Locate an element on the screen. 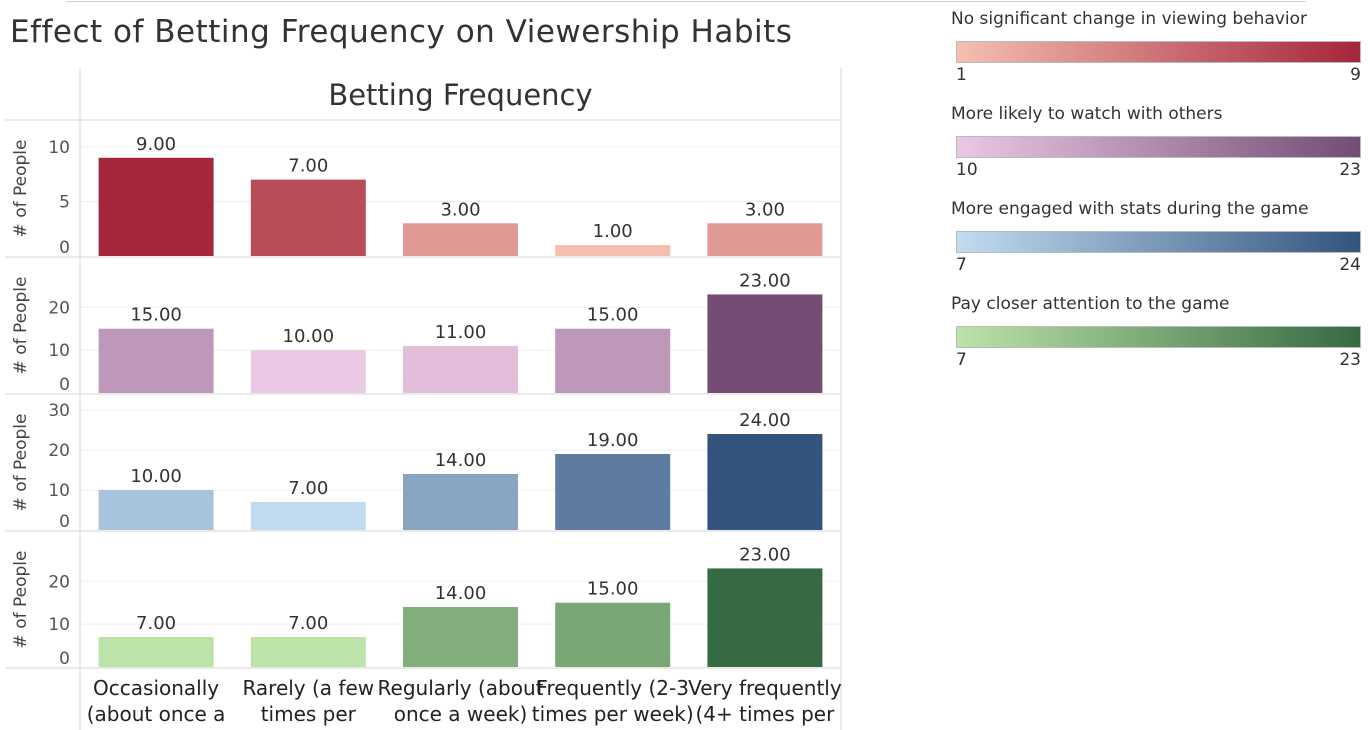  x-category-label: times per week) is located at coordinates (613, 714).